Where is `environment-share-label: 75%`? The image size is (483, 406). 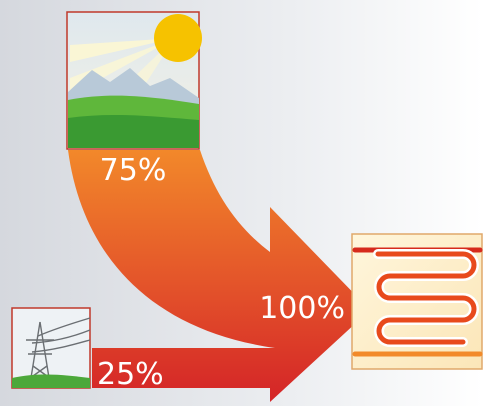
environment-share-label: 75% is located at coordinates (133, 170).